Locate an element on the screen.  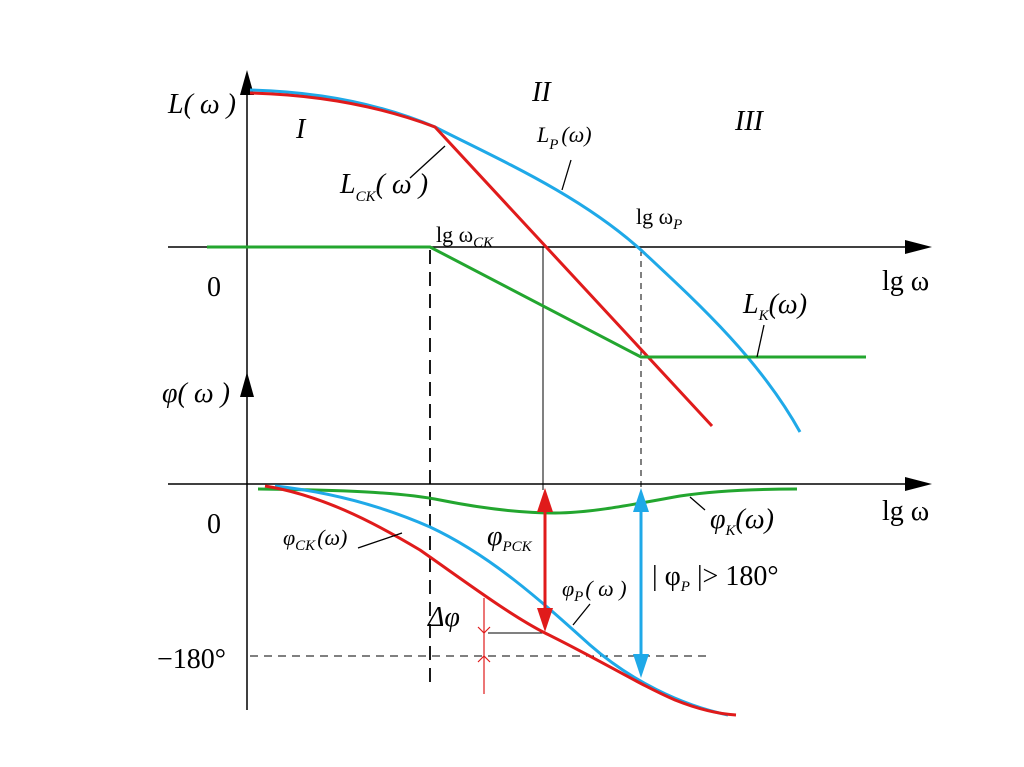
phi-p-abs-label: | φP |> 180° is located at coordinates (715, 578).